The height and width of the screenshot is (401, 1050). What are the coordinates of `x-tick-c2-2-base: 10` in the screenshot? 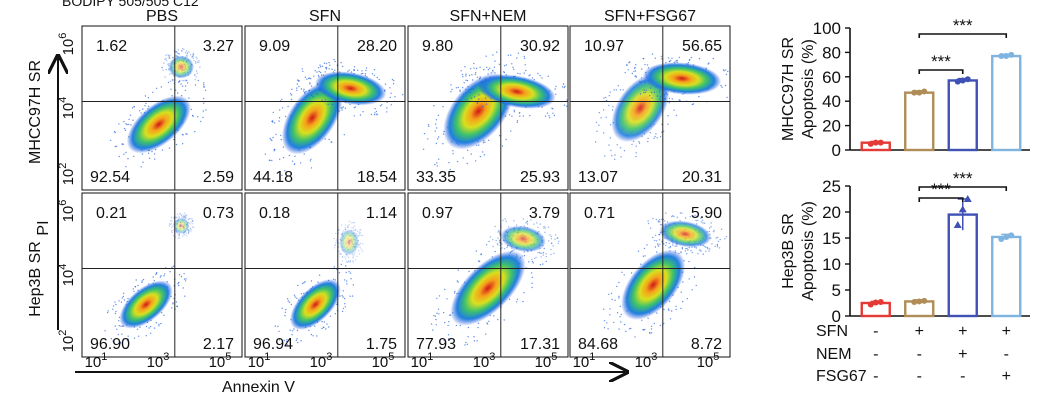 It's located at (543, 362).